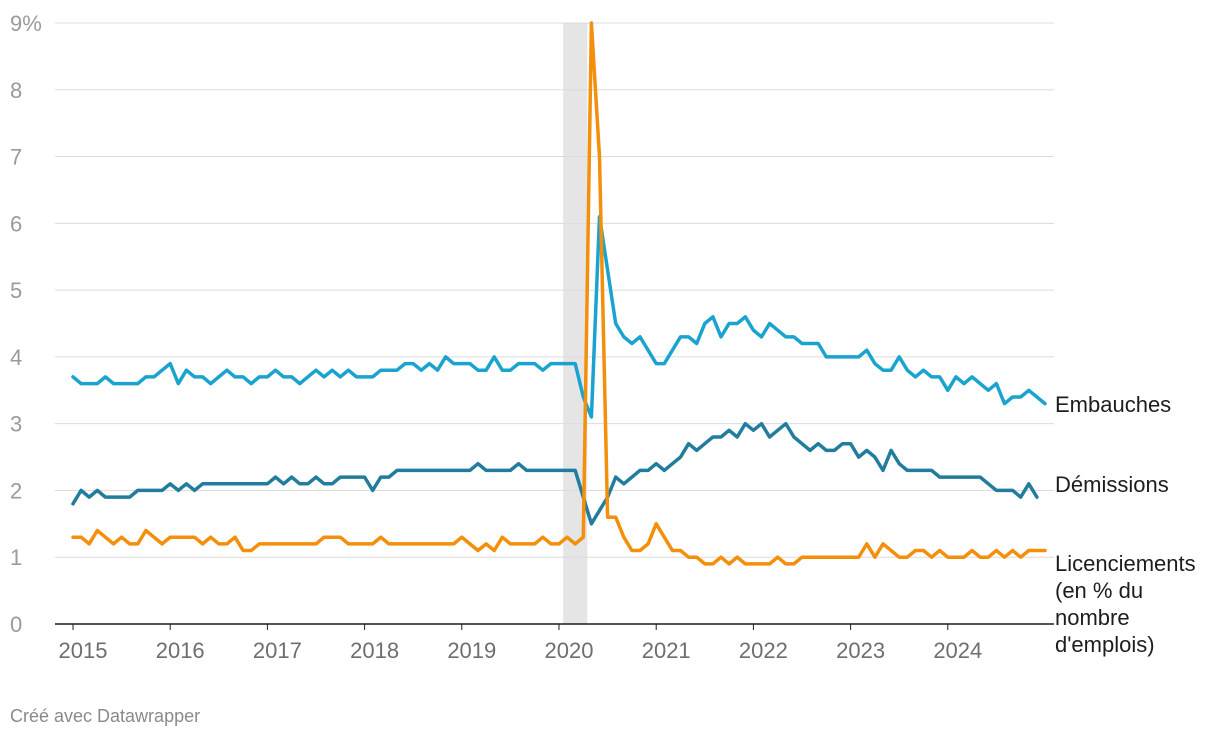  I want to click on y-tick-label: 0, so click(16, 624).